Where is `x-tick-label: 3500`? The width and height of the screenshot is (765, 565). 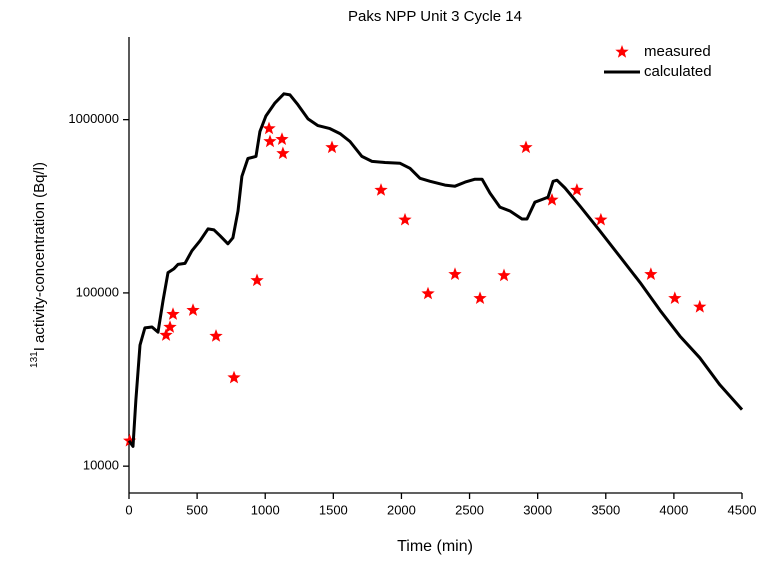
x-tick-label: 3500 is located at coordinates (605, 509).